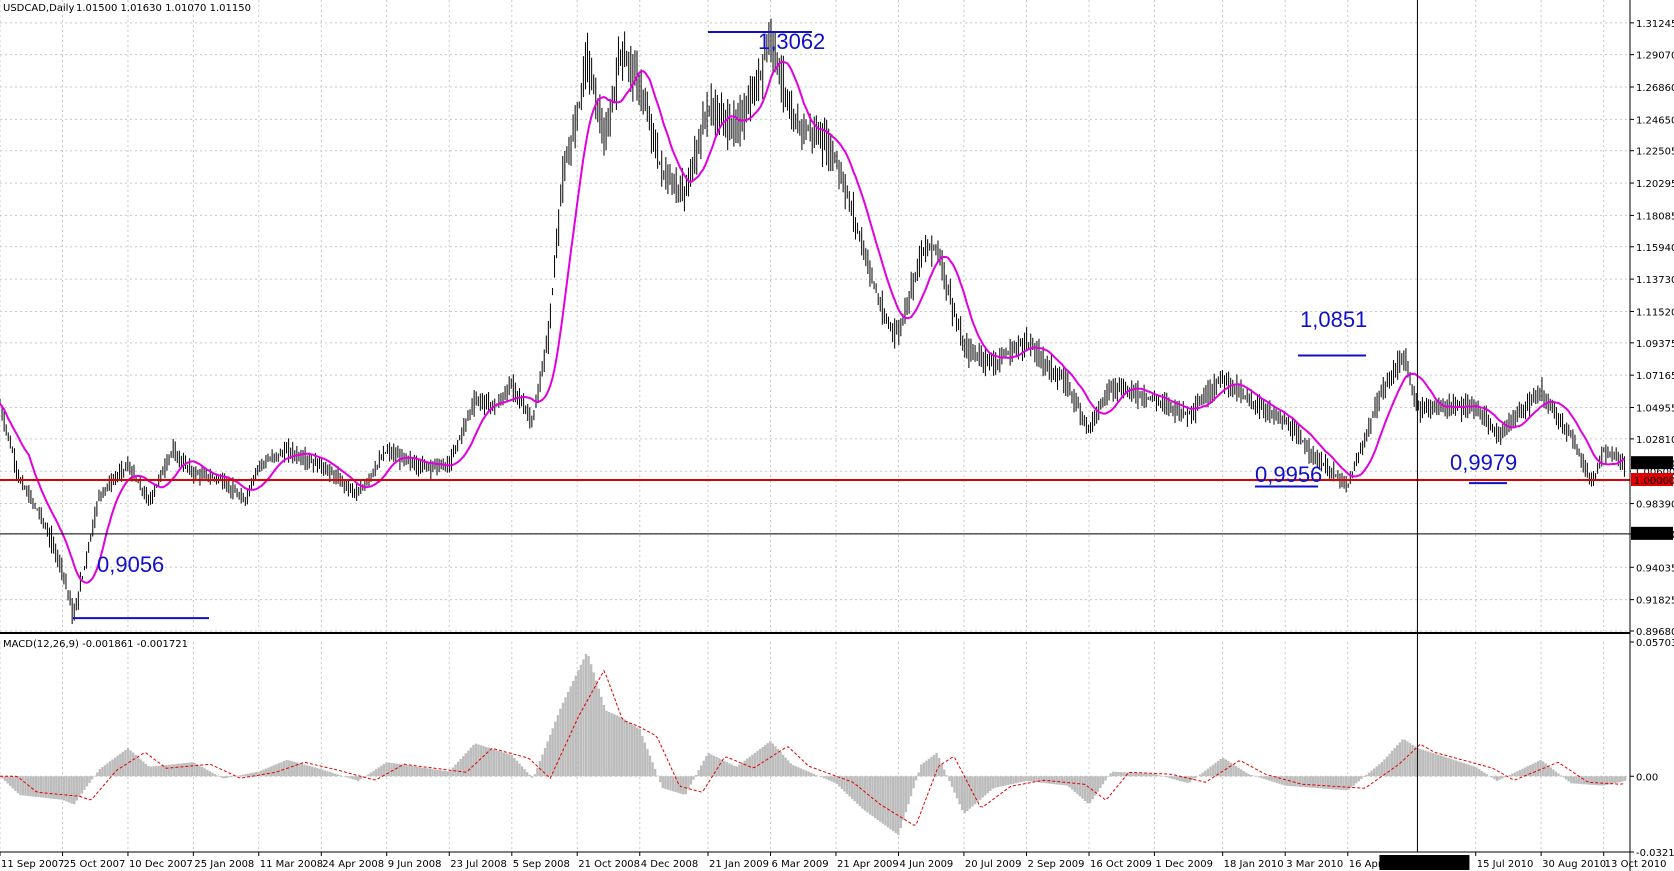  I want to click on time-tick-label: 21 Apr 2009, so click(868, 864).